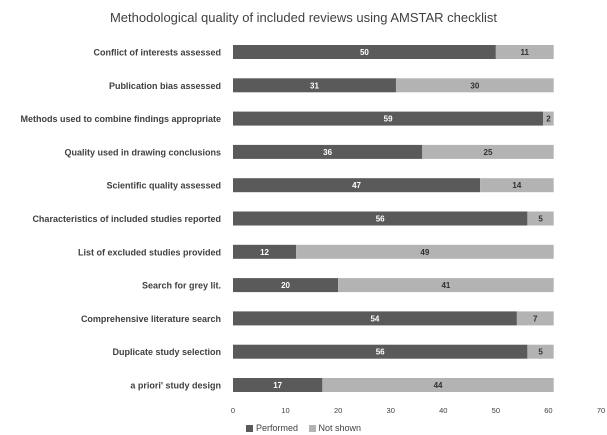 This screenshot has width=607, height=435. Describe the element at coordinates (249, 428) in the screenshot. I see `legend-swatch-performed` at that location.